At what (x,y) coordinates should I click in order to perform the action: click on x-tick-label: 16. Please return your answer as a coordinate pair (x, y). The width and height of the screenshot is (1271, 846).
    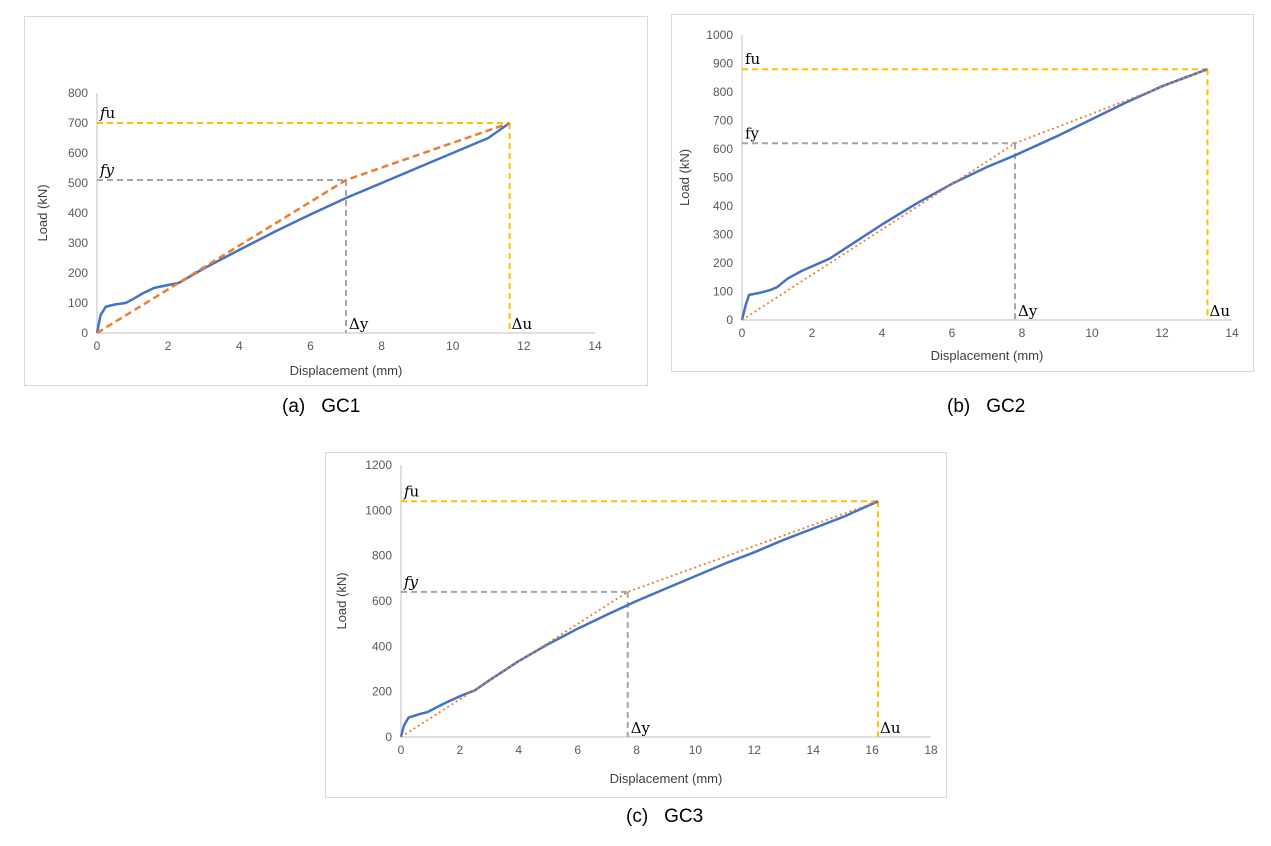
    Looking at the image, I should click on (872, 750).